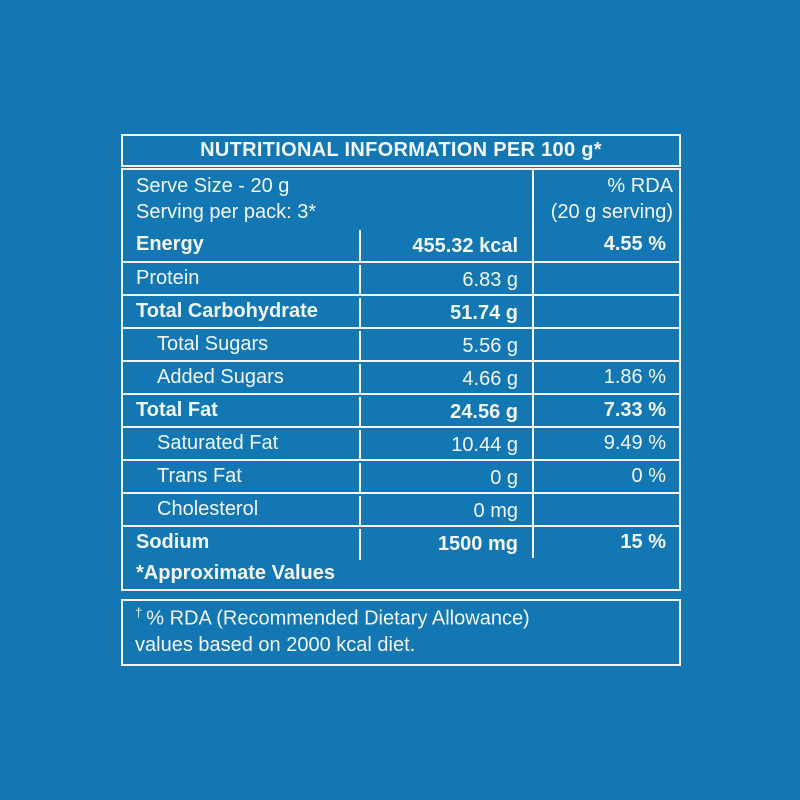 The height and width of the screenshot is (800, 800). What do you see at coordinates (445, 246) in the screenshot?
I see `nutrient-amount: 455.32 kcal` at bounding box center [445, 246].